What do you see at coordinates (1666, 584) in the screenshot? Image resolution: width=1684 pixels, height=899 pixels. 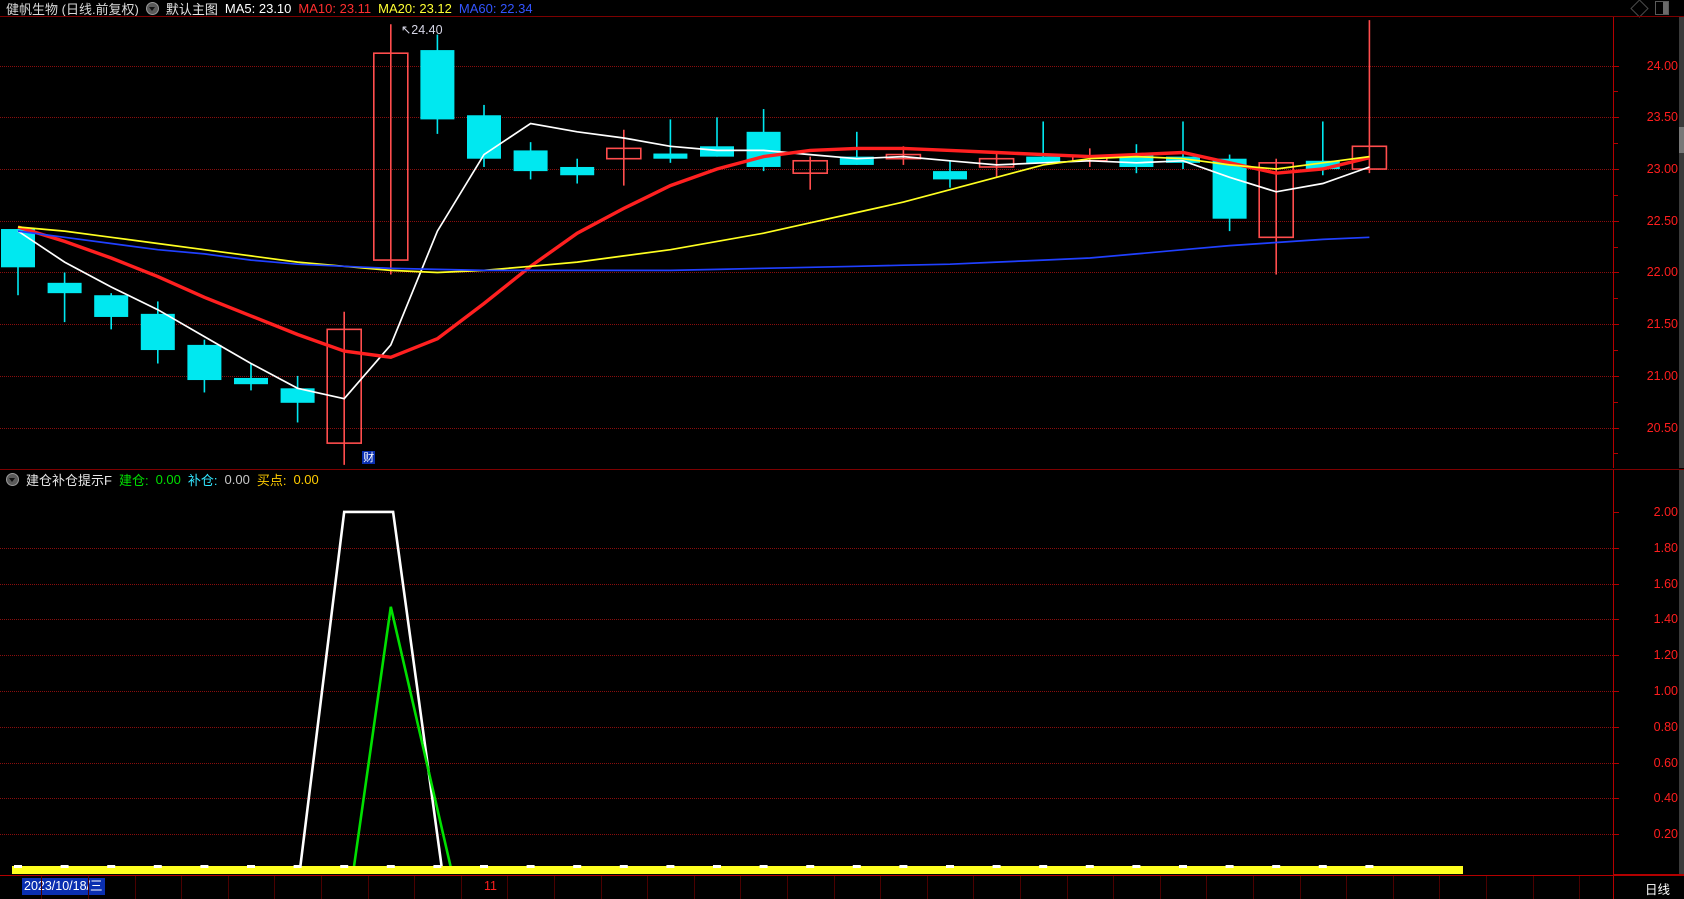 I see `indicator-y-tick: 1.60` at bounding box center [1666, 584].